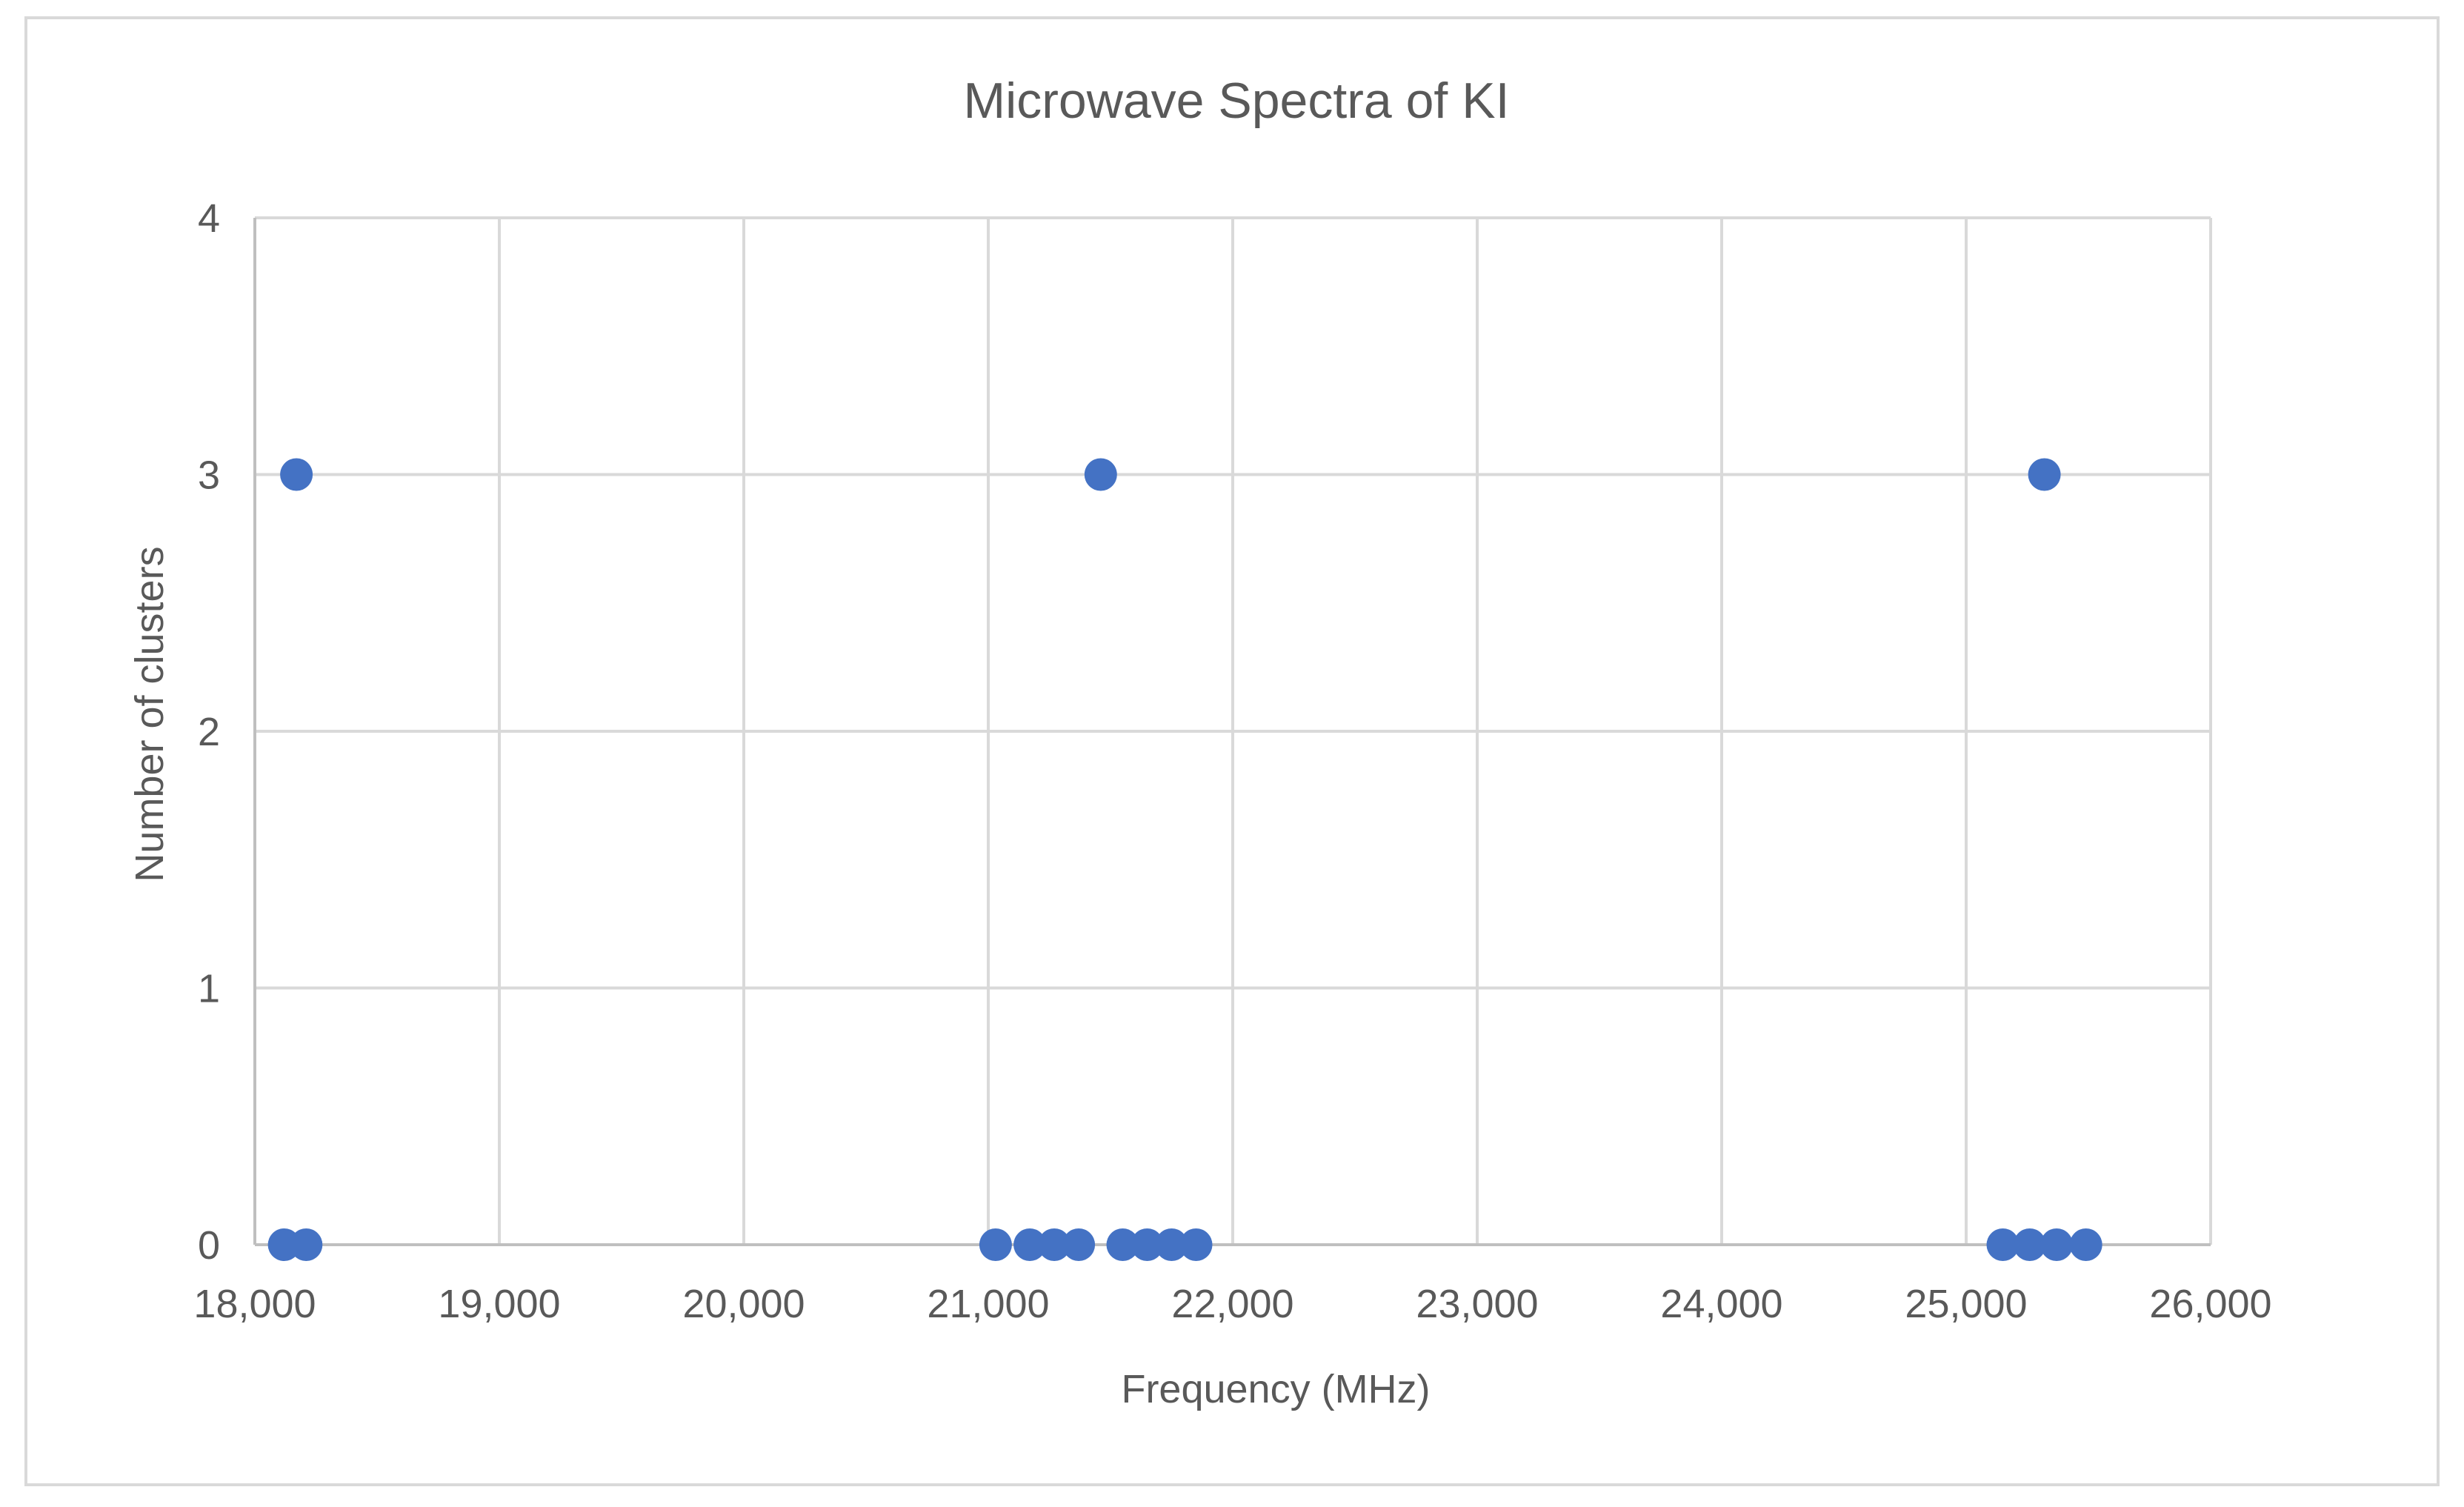  I want to click on x-tick-label: 20,000, so click(744, 1304).